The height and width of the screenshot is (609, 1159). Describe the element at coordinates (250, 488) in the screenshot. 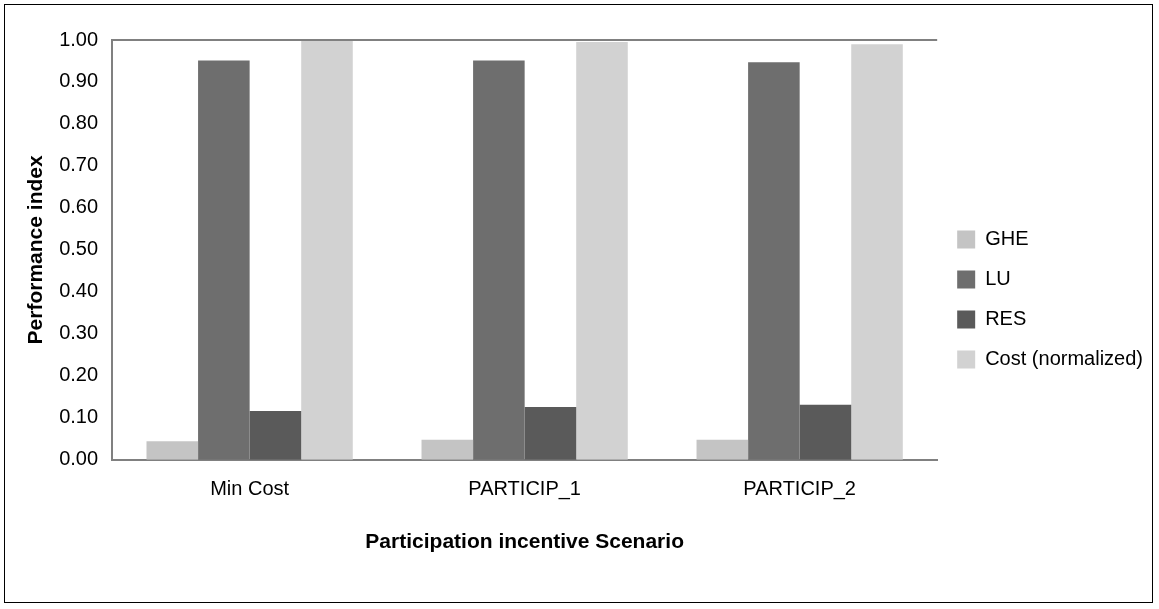

I see `x-tick-label: Min Cost` at that location.